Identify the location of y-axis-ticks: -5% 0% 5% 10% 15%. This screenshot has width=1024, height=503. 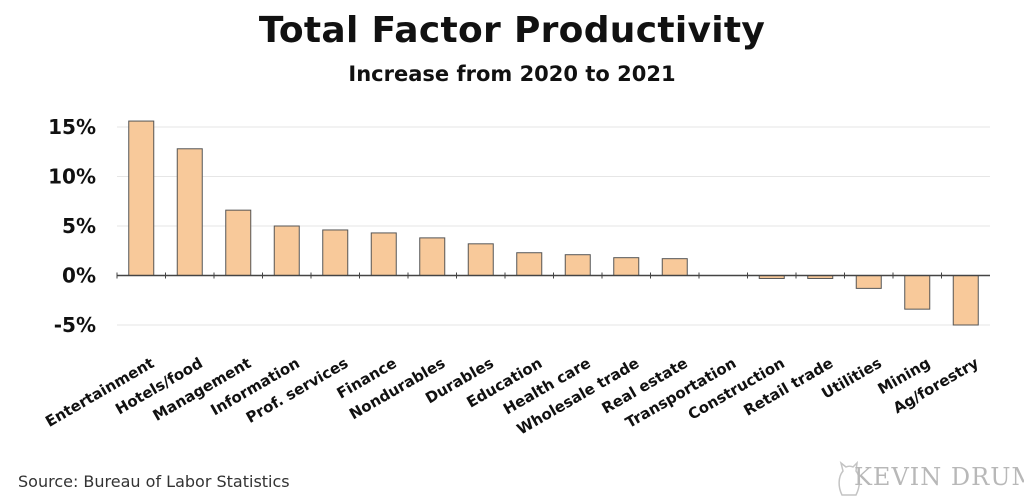
(72, 226).